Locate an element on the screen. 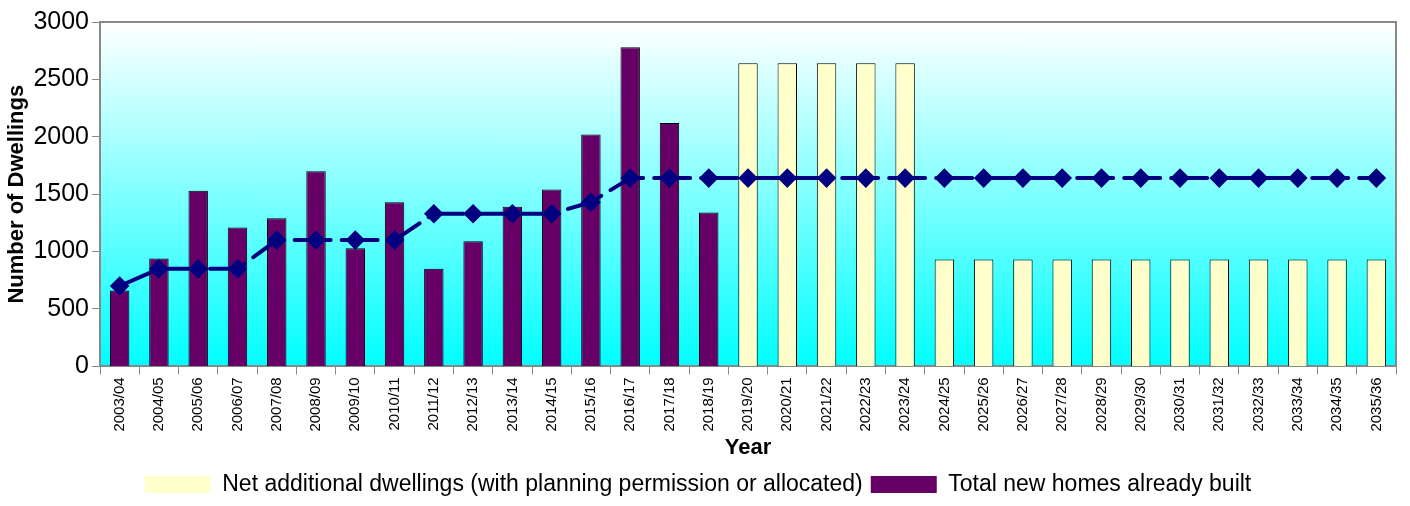 Image resolution: width=1410 pixels, height=506 pixels. x-tick-label: 2018/19 is located at coordinates (707, 404).